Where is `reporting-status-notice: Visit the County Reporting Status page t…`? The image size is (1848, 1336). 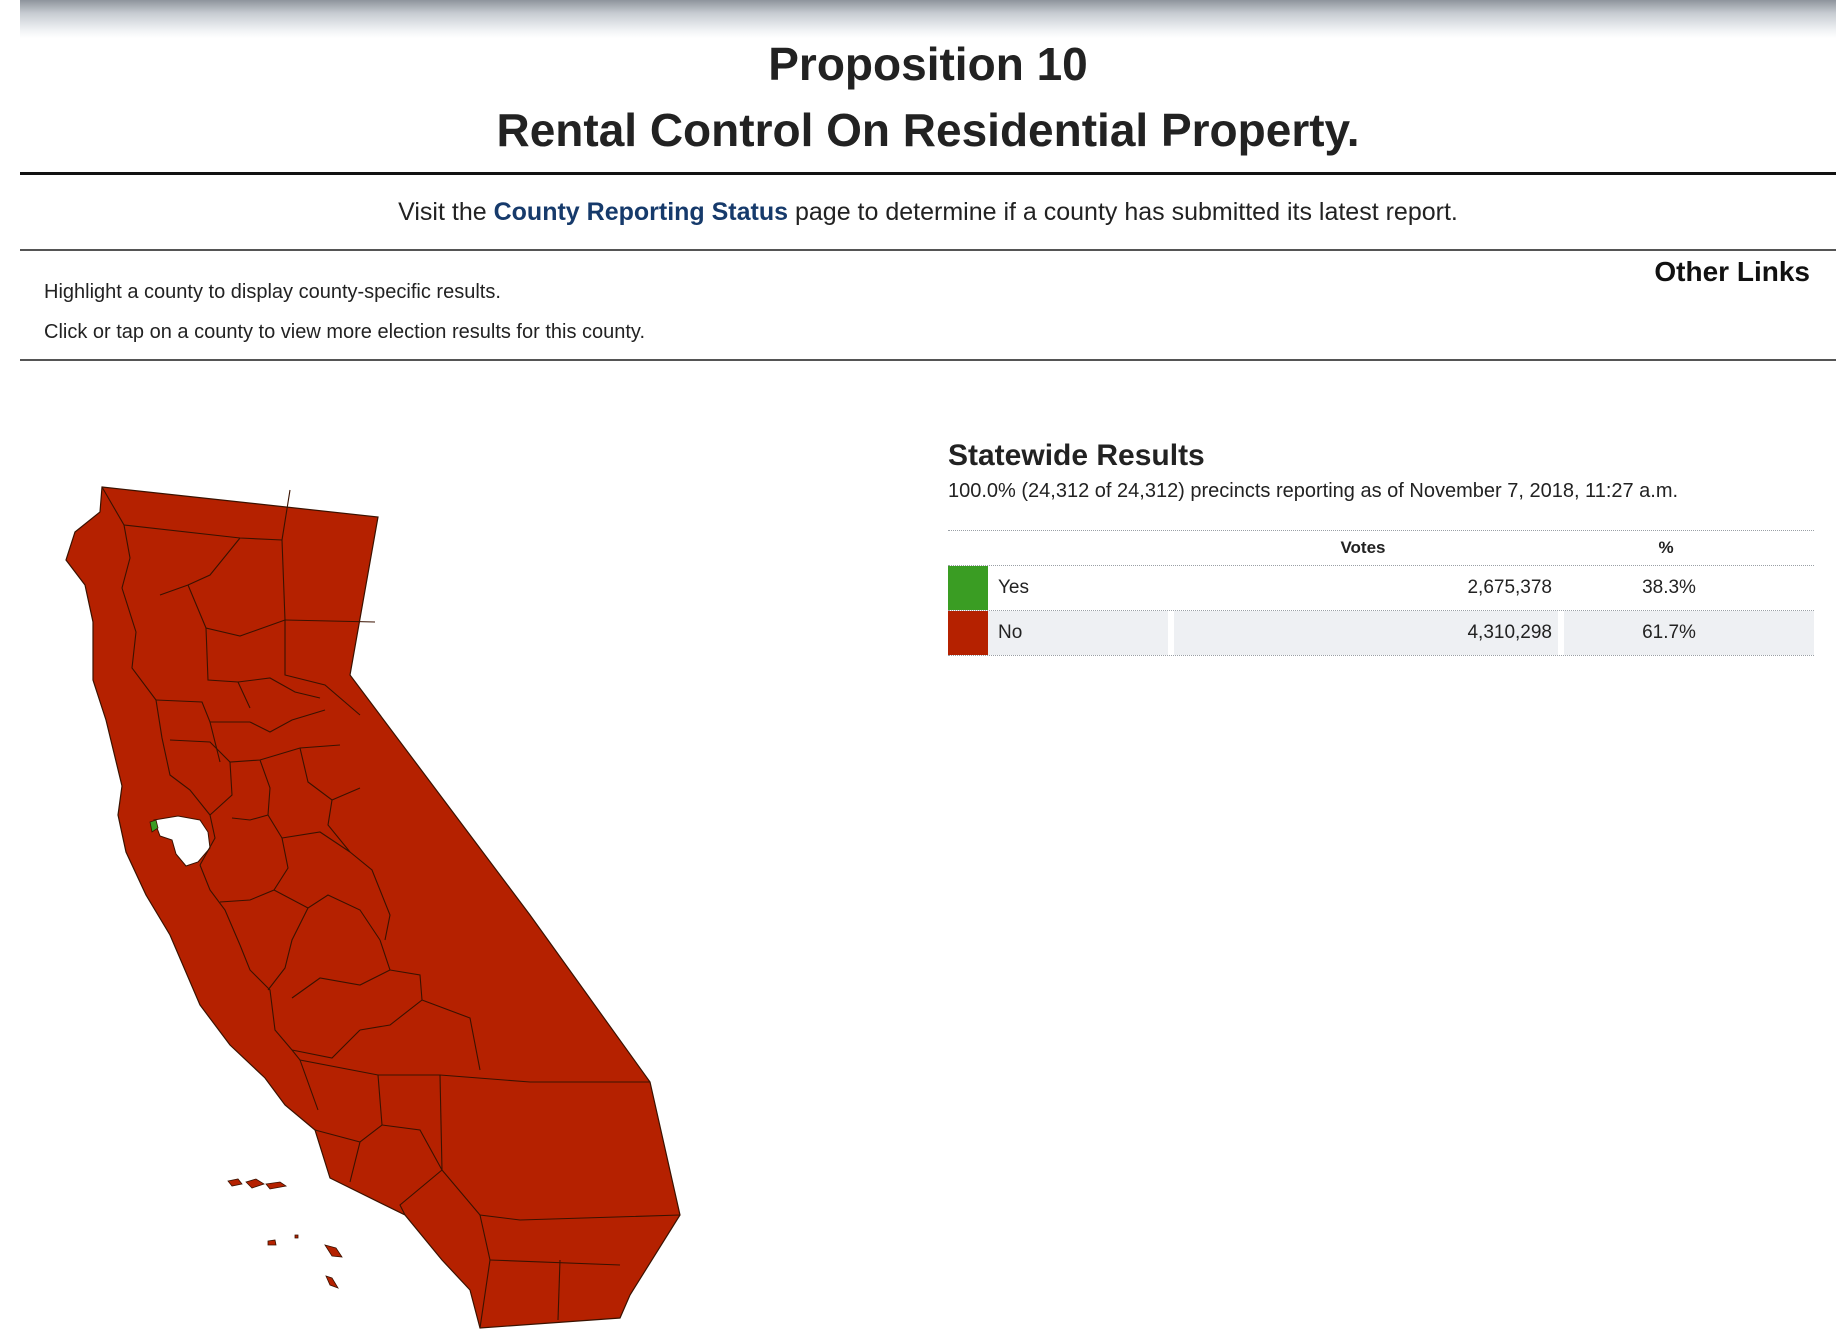 reporting-status-notice: Visit the County Reporting Status page t… is located at coordinates (928, 212).